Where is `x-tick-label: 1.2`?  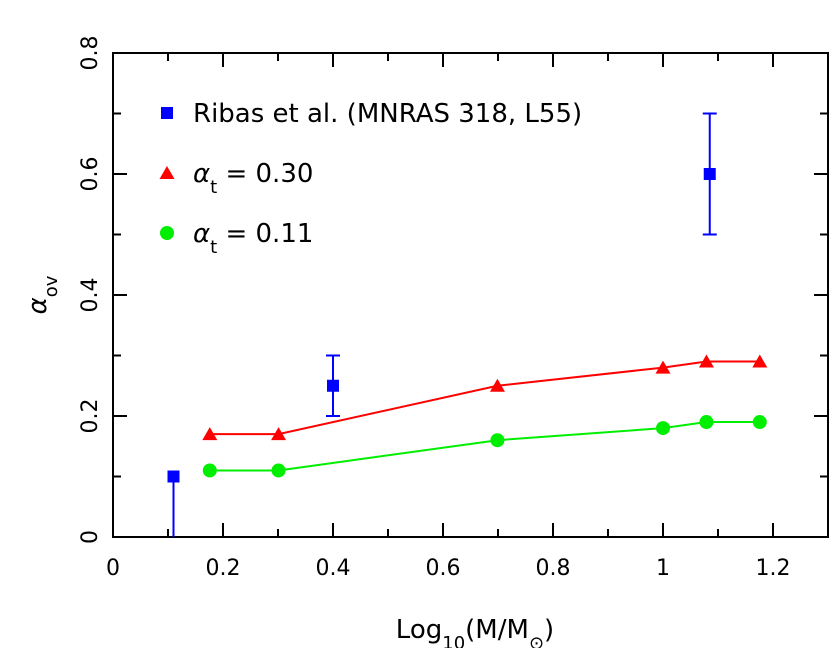 x-tick-label: 1.2 is located at coordinates (773, 568).